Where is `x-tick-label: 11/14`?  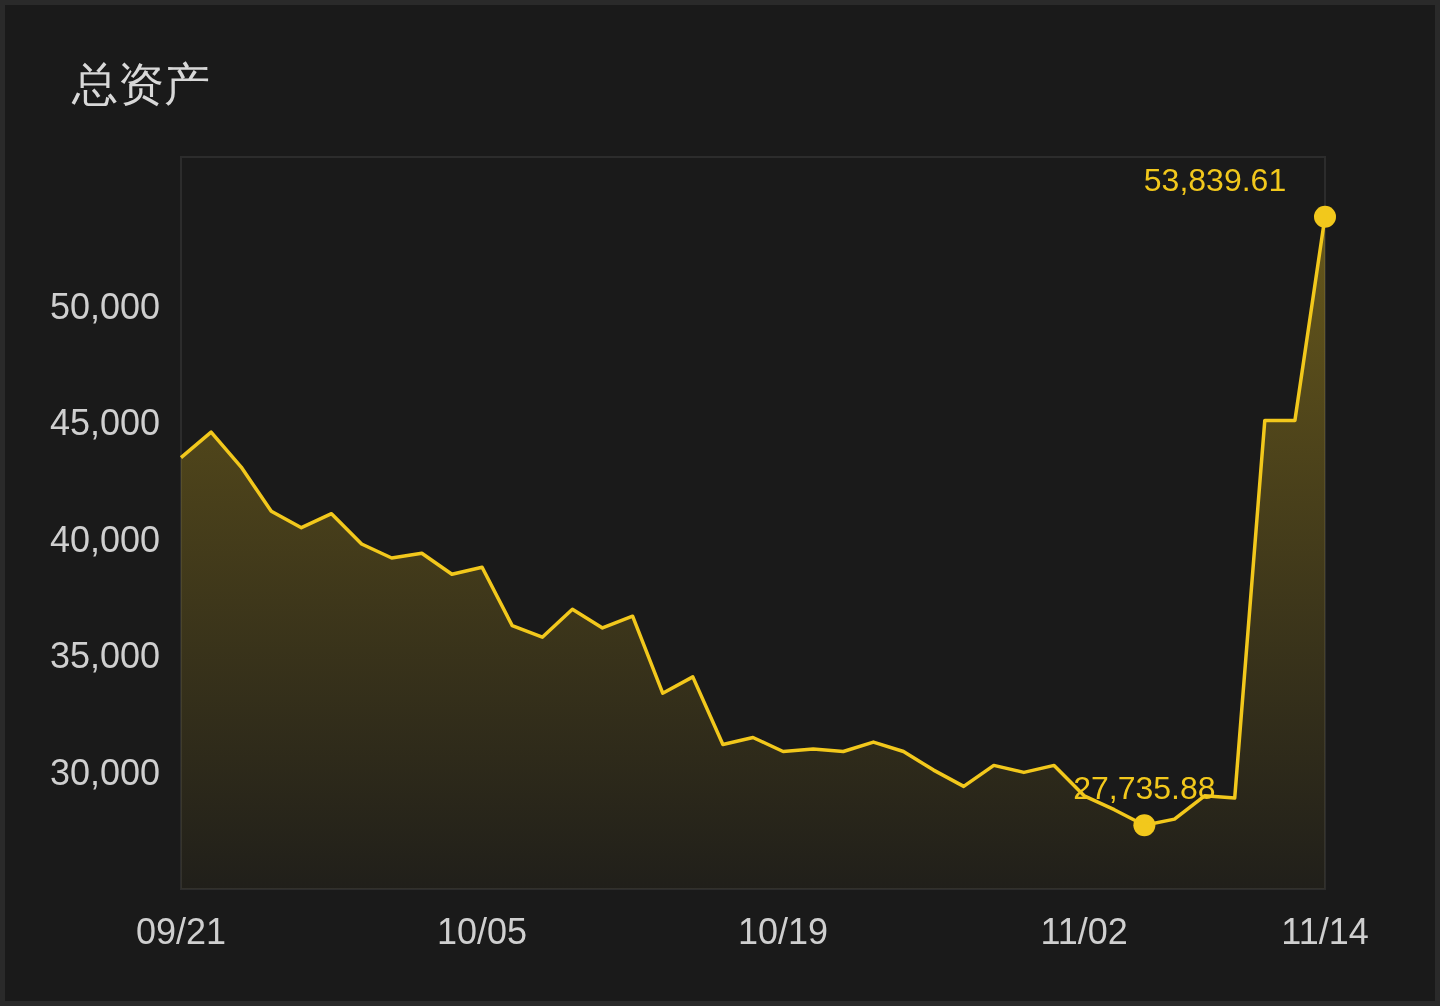
x-tick-label: 11/14 is located at coordinates (1325, 931).